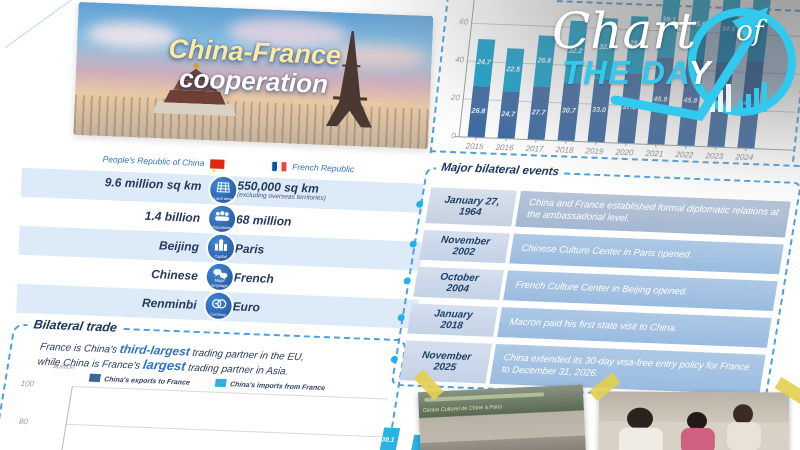  I want to click on y-axis-tick-label: 0, so click(453, 135).